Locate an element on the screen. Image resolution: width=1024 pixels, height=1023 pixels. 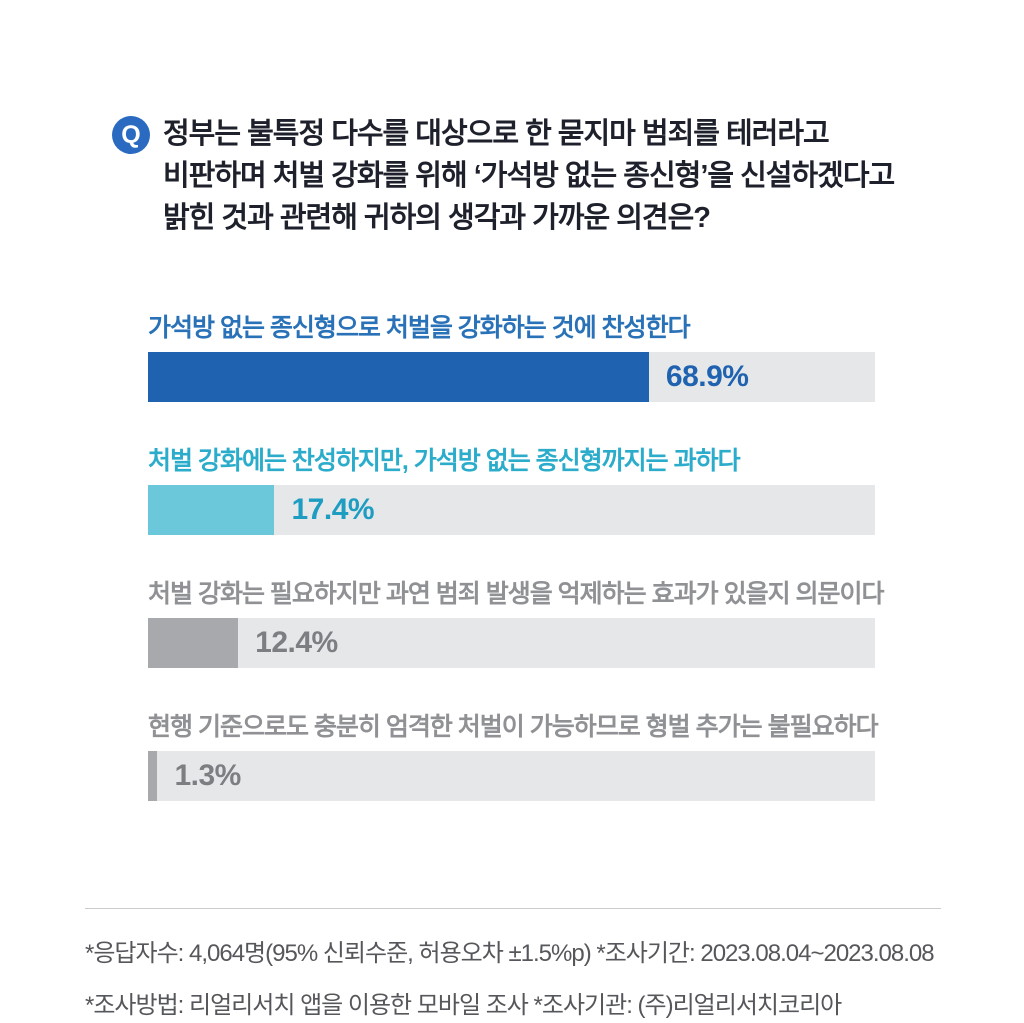
bar-row: 가석방 없는 종신형으로 처벌을 강화하는 것에 찬성한다 68.9% is located at coordinates (511, 357).